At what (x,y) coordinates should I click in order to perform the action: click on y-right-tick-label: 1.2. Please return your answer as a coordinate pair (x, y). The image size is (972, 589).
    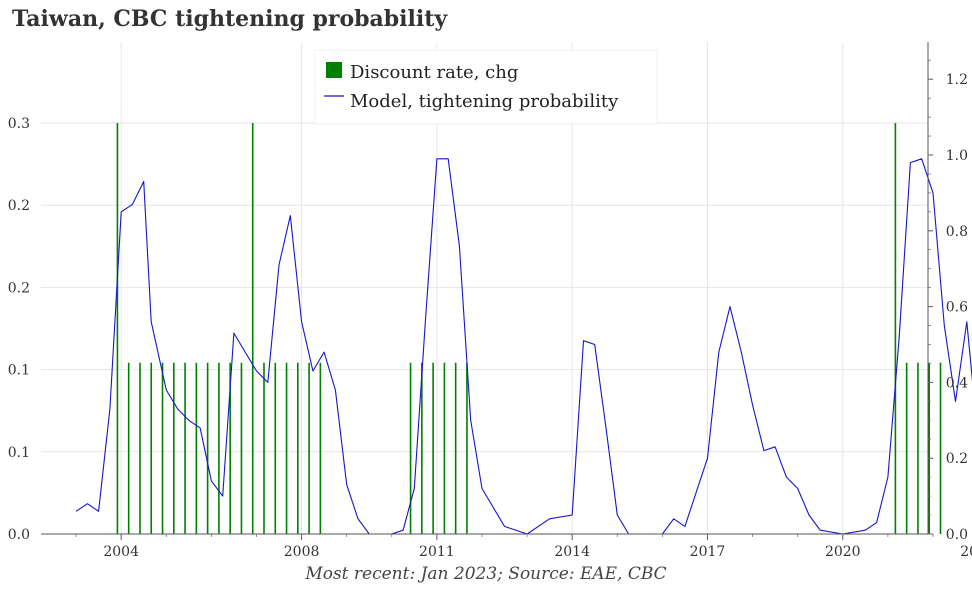
    Looking at the image, I should click on (957, 80).